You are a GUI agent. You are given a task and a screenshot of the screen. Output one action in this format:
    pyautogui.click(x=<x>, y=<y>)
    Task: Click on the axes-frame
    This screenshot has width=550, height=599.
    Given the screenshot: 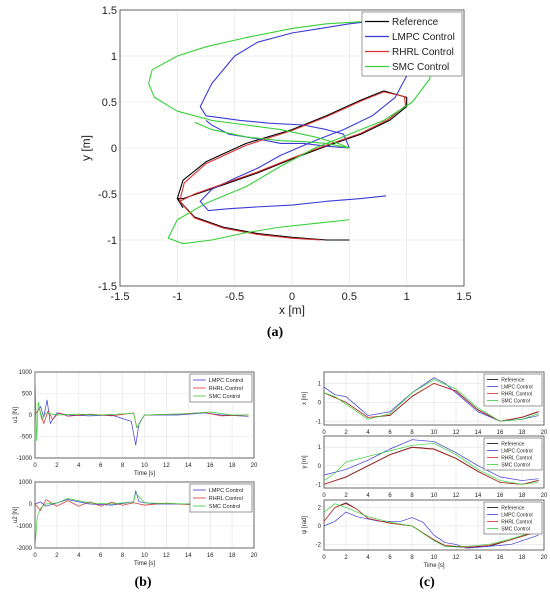 What is the action you would take?
    pyautogui.click(x=144, y=515)
    